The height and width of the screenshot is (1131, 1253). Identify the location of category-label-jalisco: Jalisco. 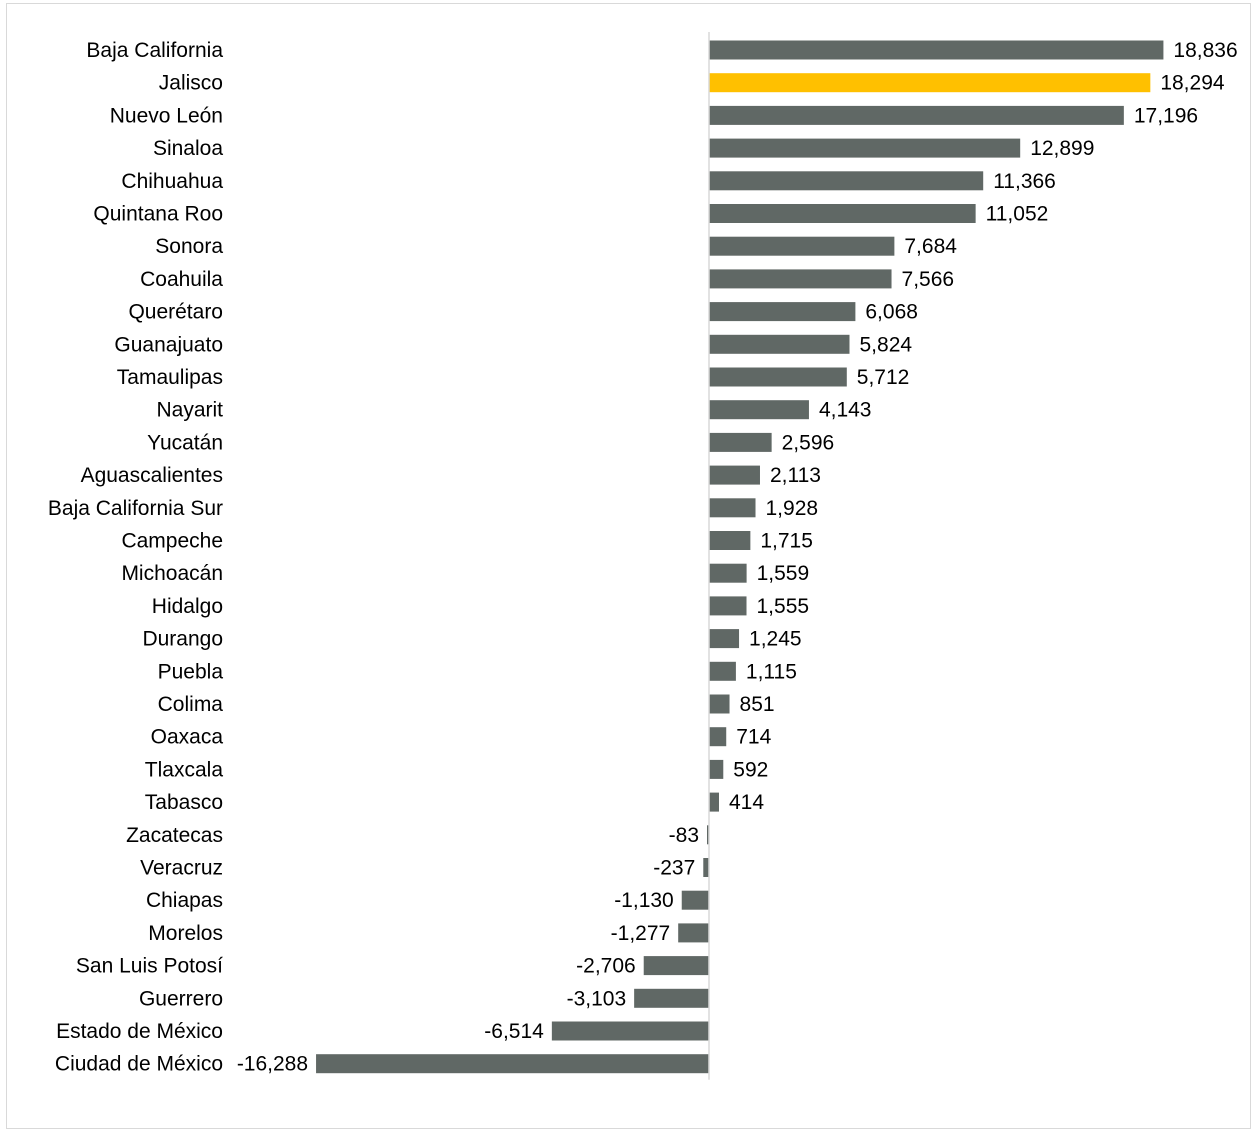
(191, 83).